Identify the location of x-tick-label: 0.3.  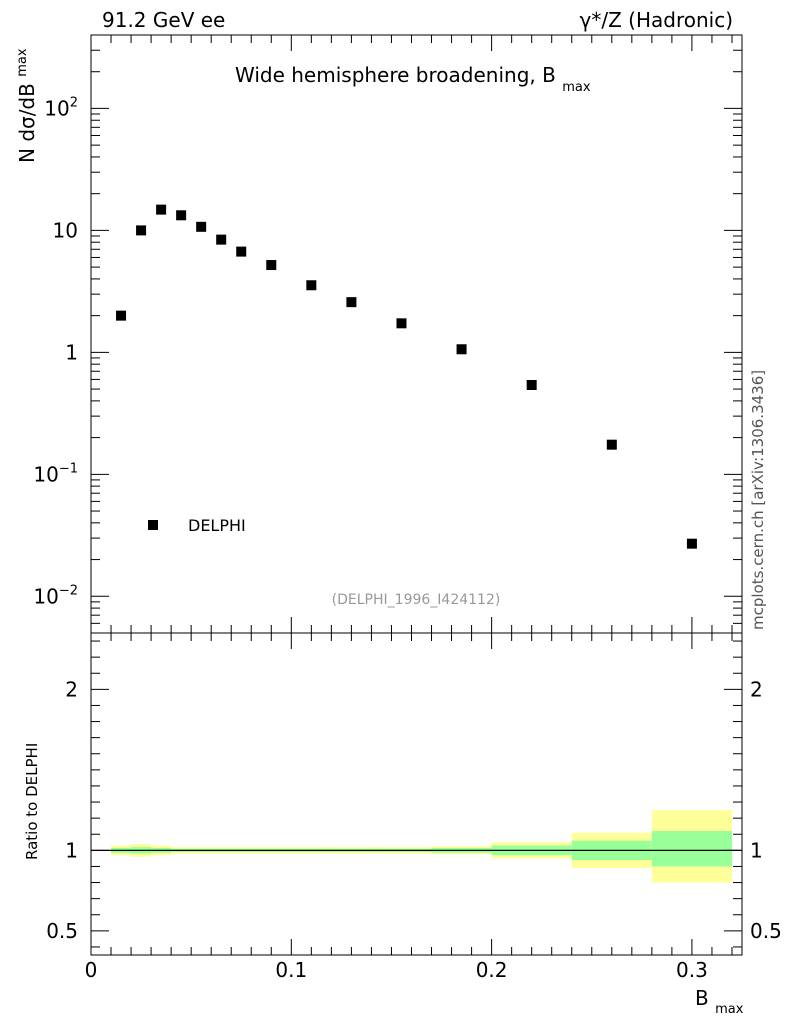
(692, 970).